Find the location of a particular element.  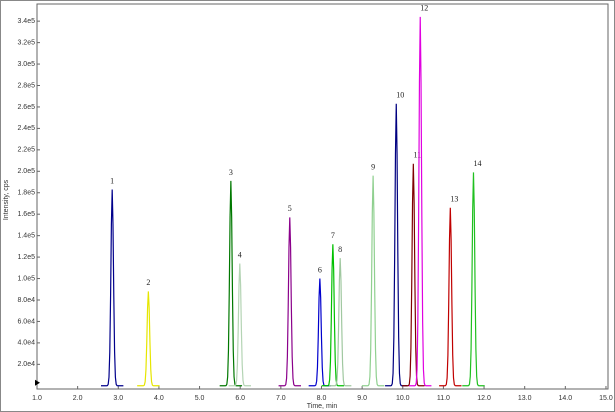

peak-label: 3 is located at coordinates (231, 172).